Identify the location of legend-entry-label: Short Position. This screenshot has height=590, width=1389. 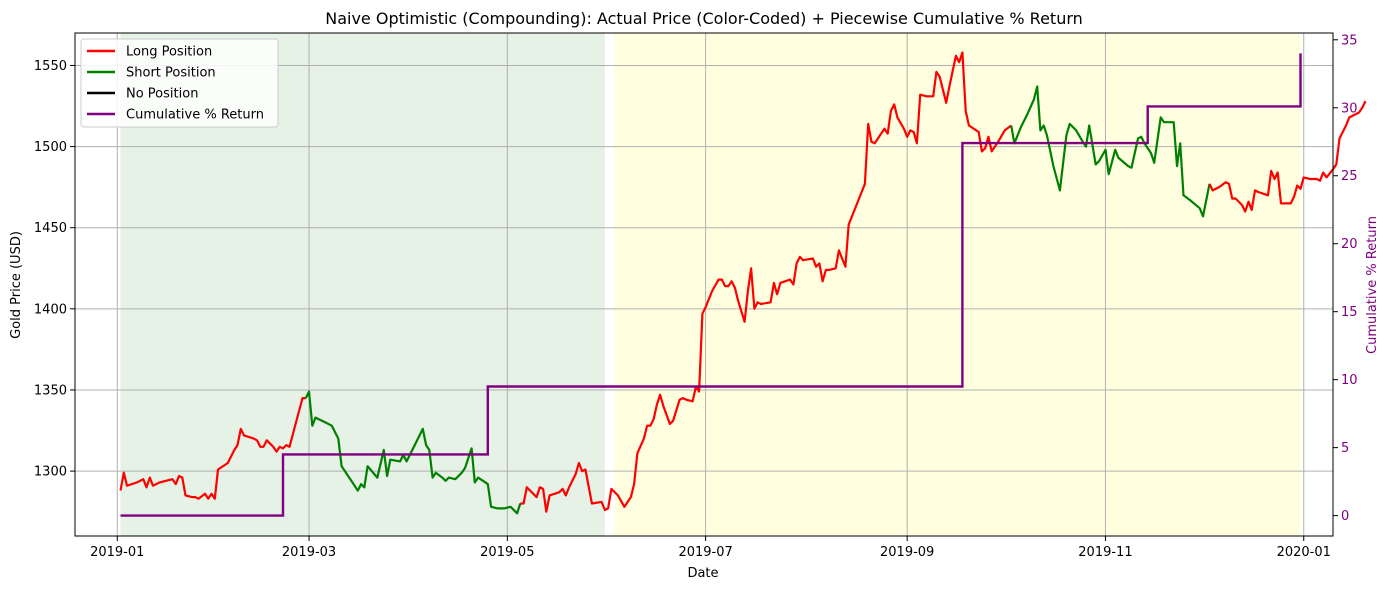
(171, 73).